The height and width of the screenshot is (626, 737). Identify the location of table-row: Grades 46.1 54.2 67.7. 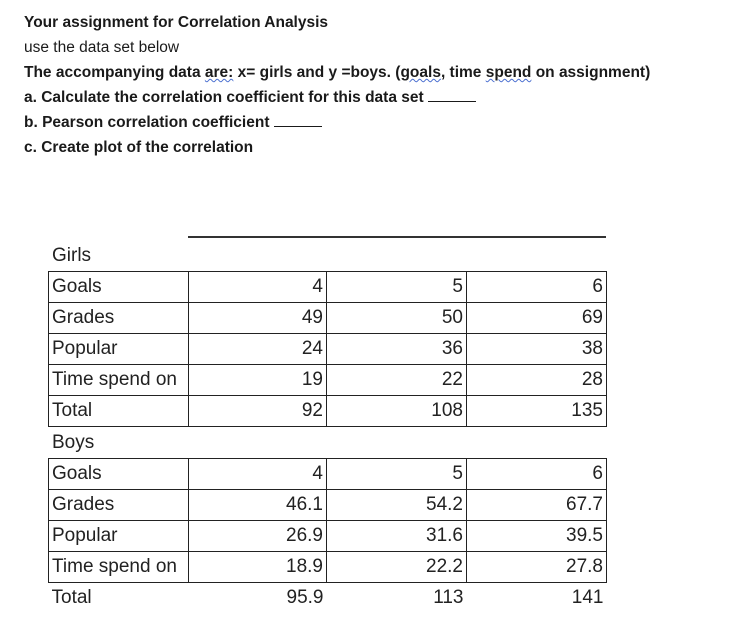
(327, 505).